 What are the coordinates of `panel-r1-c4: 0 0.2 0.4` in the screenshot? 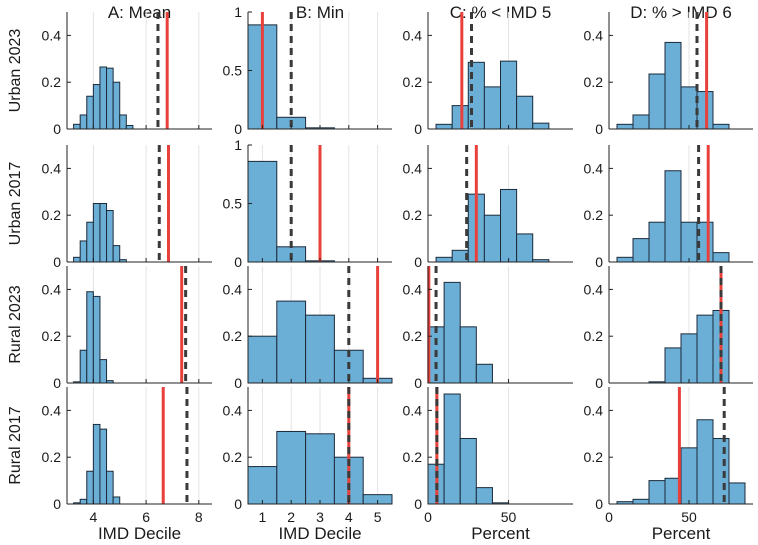 It's located at (668, 74).